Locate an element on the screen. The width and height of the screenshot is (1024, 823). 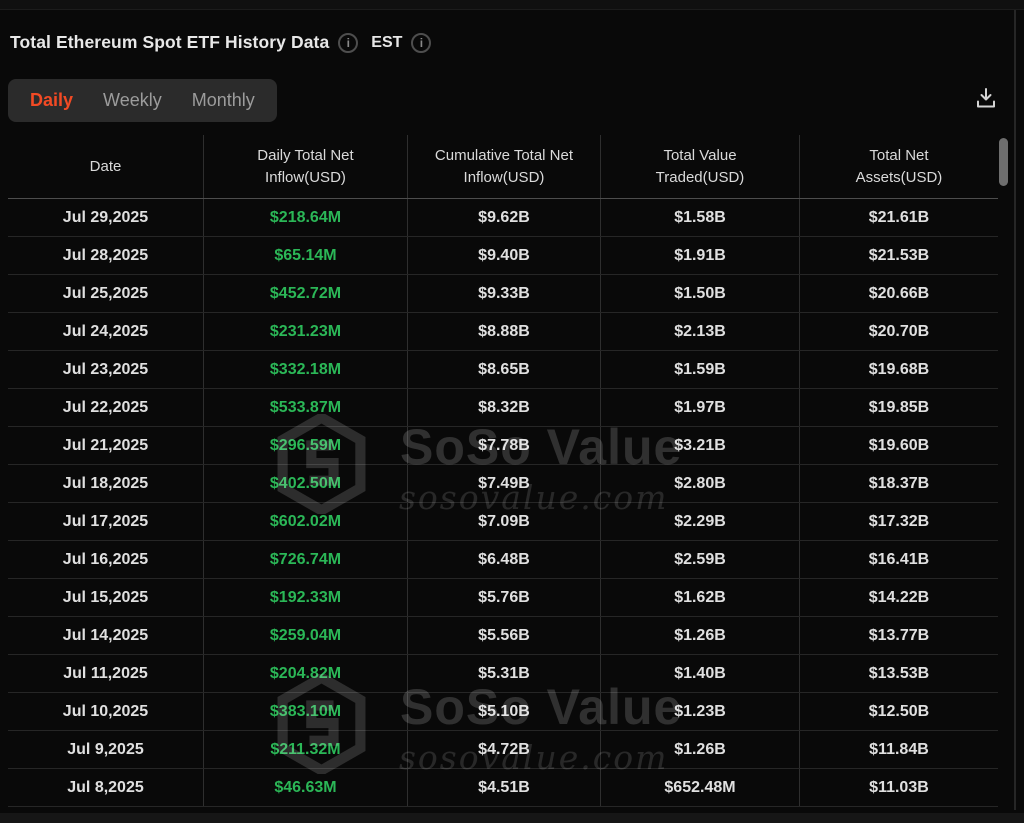
header-cell: Daily Total Net Inflow(USD) is located at coordinates (305, 166).